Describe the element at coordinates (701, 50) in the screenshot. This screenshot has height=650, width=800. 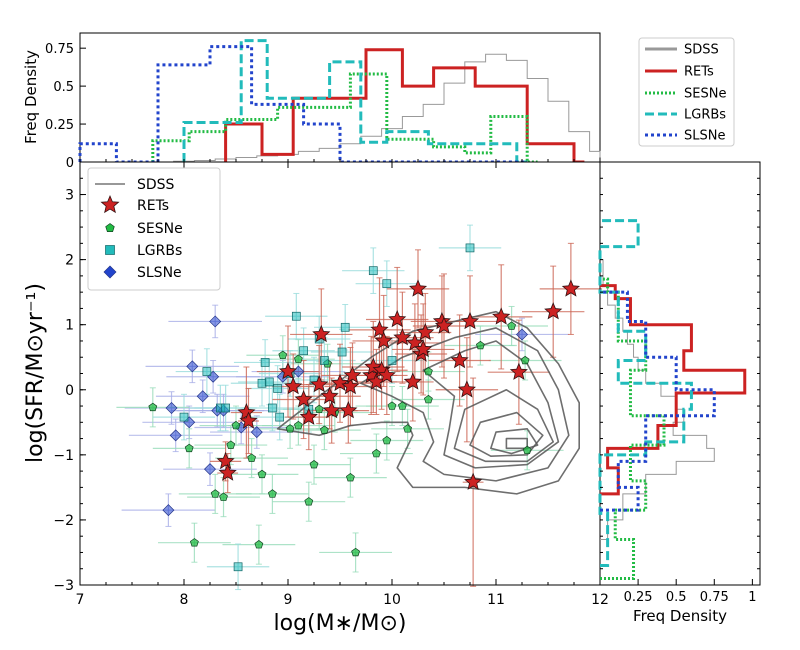
I see `top-legend-label: SDSS` at that location.